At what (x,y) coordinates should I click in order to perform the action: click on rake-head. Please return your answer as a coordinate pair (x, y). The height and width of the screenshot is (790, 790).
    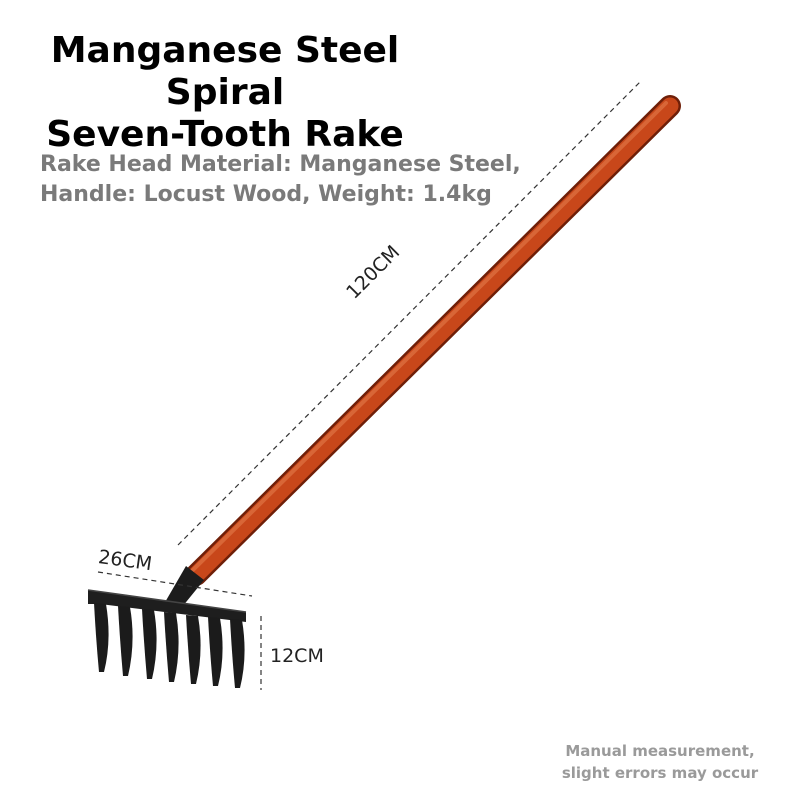
    Looking at the image, I should click on (167, 605).